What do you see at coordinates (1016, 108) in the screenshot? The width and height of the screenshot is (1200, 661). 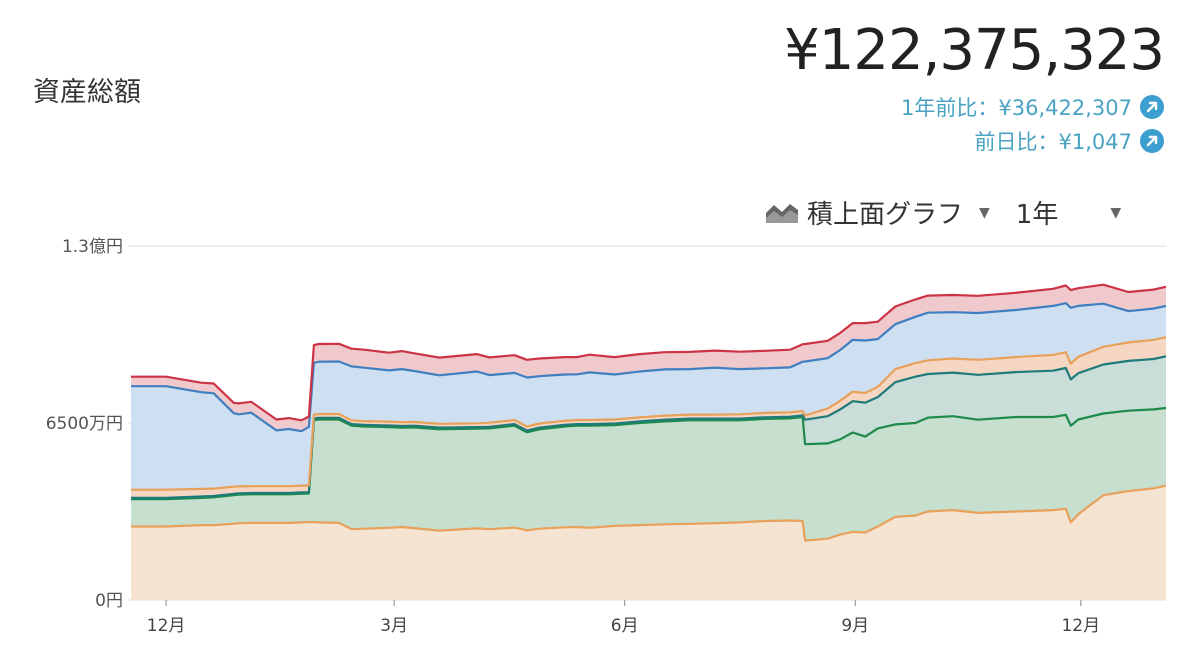 I see `year-compare-label: 1年前比：¥36,422,307` at bounding box center [1016, 108].